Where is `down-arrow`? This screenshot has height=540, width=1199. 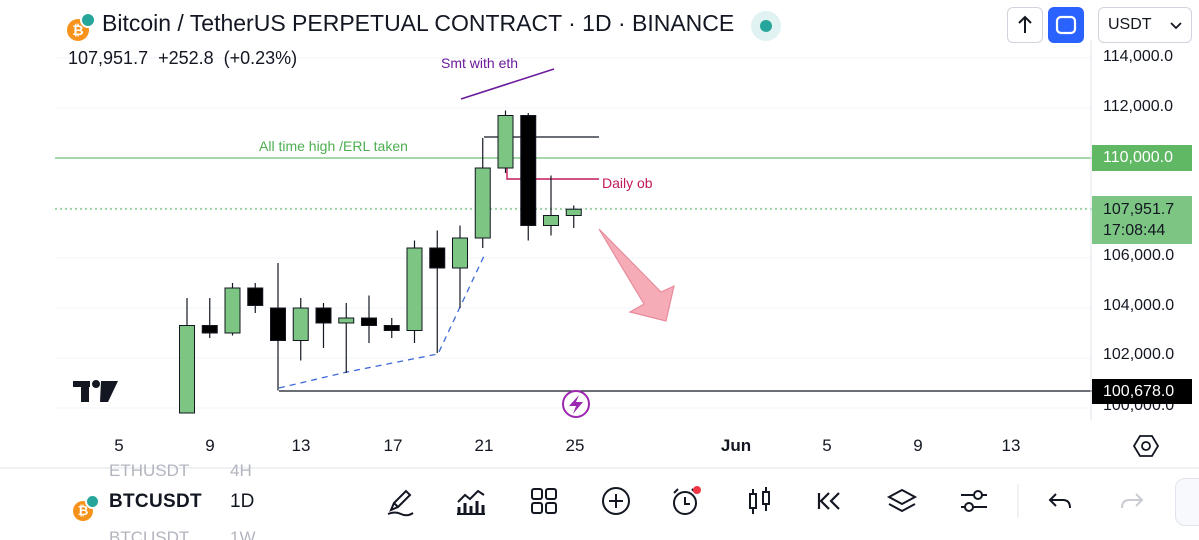 down-arrow is located at coordinates (636, 275).